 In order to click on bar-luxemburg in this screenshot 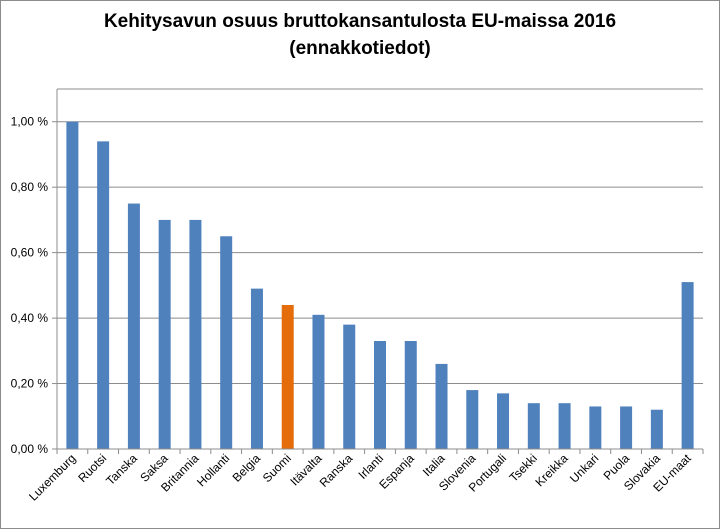, I will do `click(72, 285)`.